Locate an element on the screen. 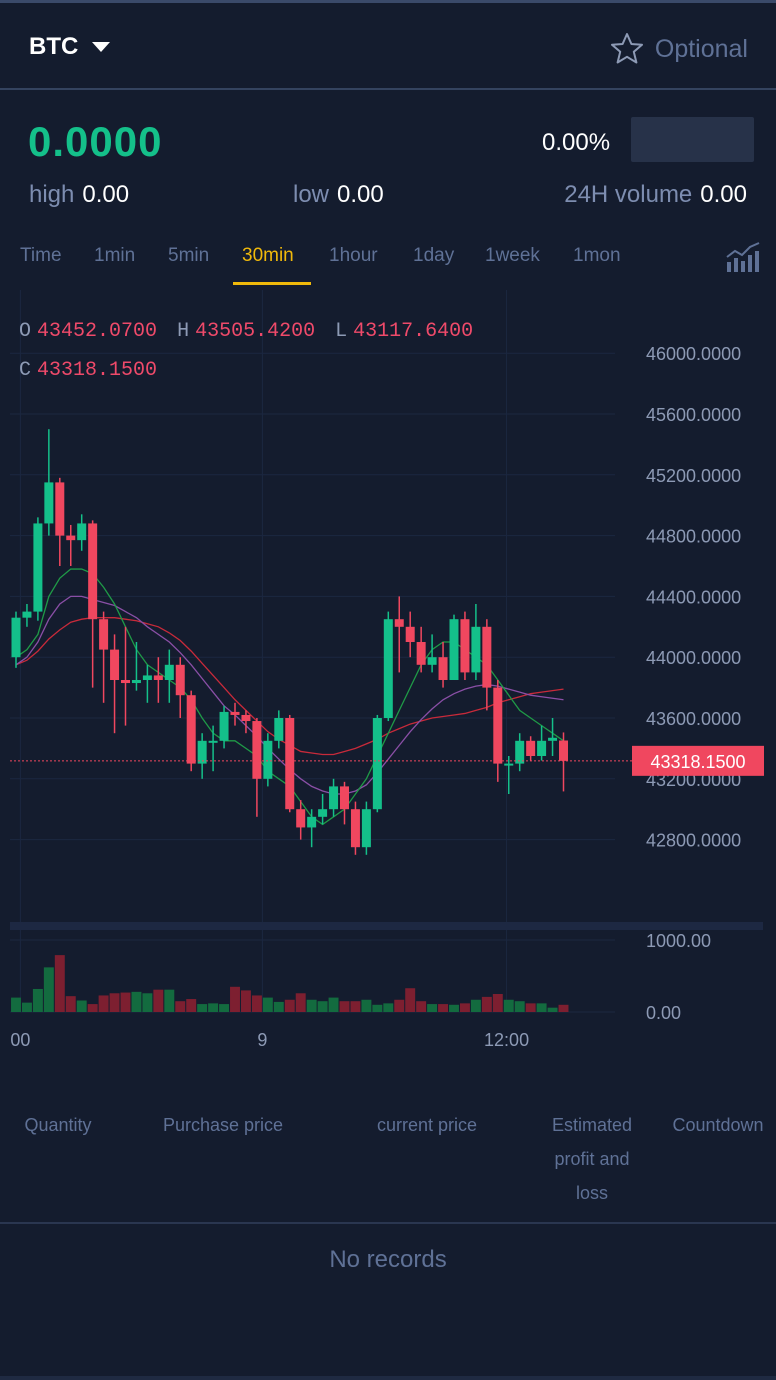 The height and width of the screenshot is (1380, 776). tab-1min: 1min is located at coordinates (115, 255).